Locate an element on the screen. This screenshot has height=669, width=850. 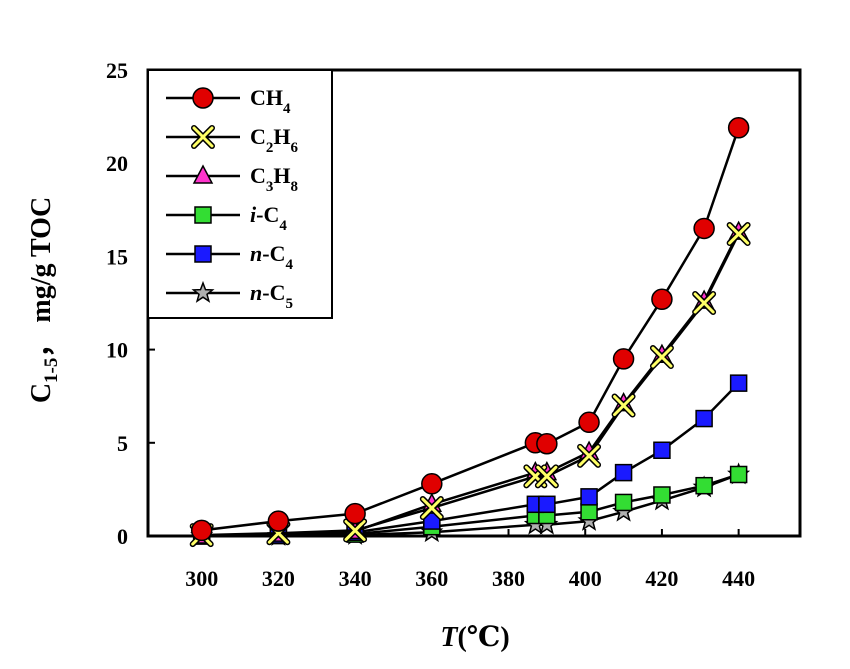
legend-label-n-c4: n-C4 is located at coordinates (271, 257).